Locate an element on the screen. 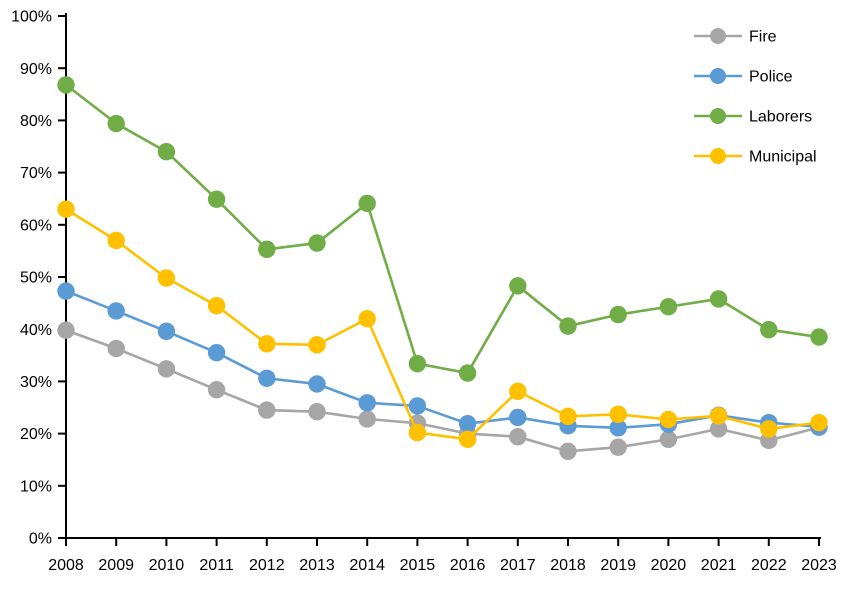 Image resolution: width=852 pixels, height=593 pixels. data-point-police-2016 is located at coordinates (467, 423).